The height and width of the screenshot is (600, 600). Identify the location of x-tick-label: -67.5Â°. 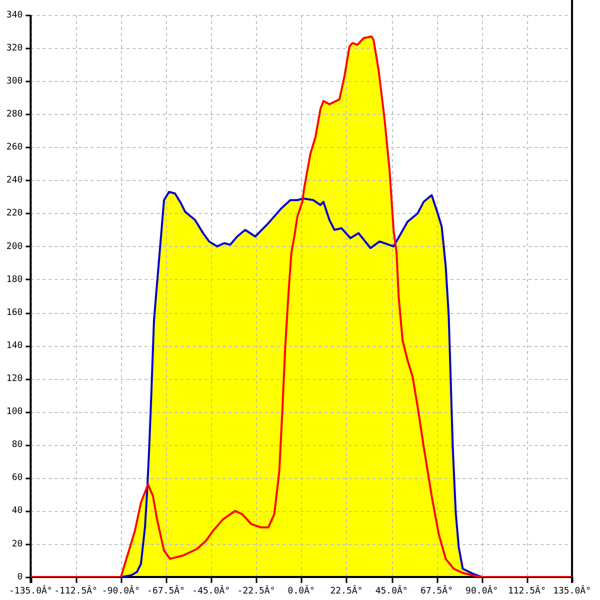
(166, 590).